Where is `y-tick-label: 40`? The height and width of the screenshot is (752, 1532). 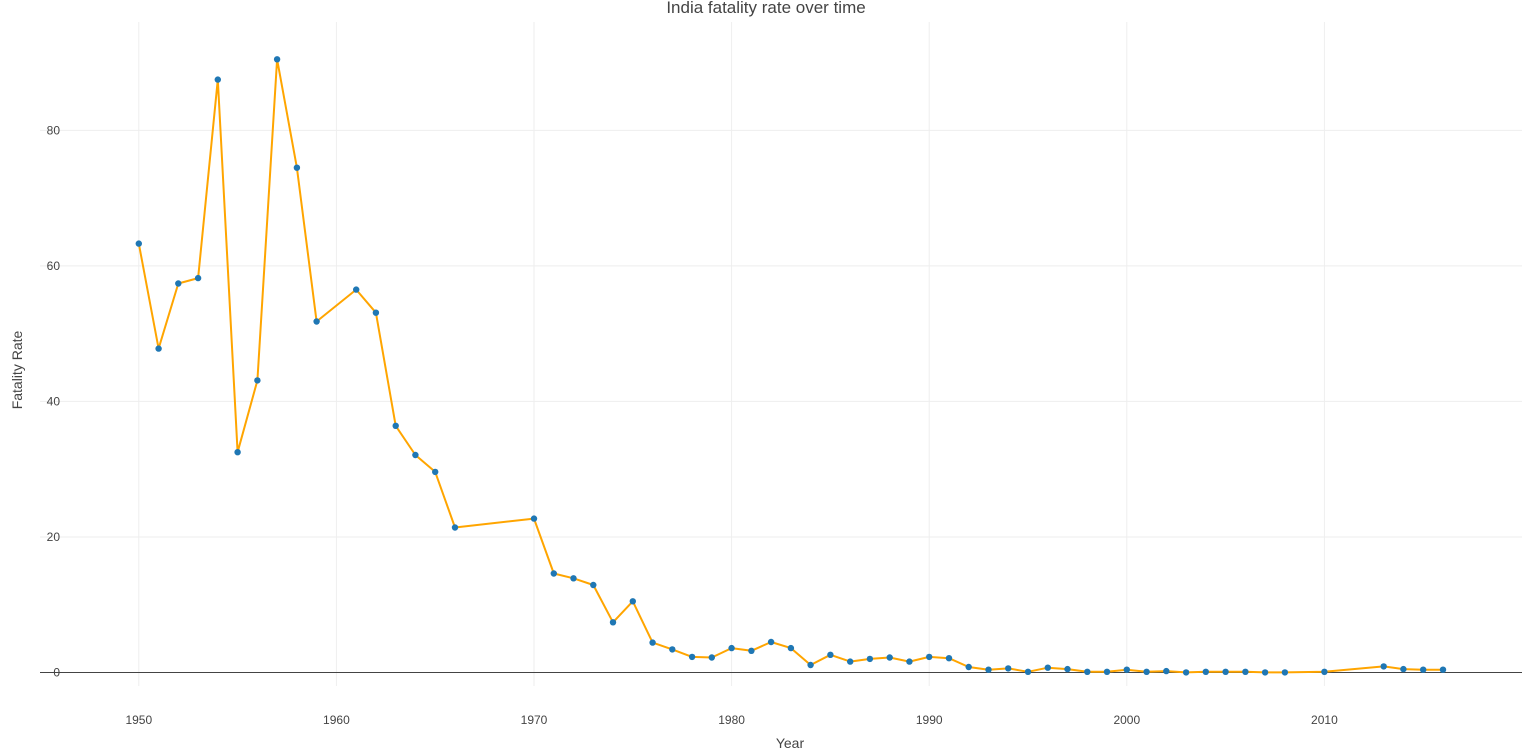 y-tick-label: 40 is located at coordinates (54, 401).